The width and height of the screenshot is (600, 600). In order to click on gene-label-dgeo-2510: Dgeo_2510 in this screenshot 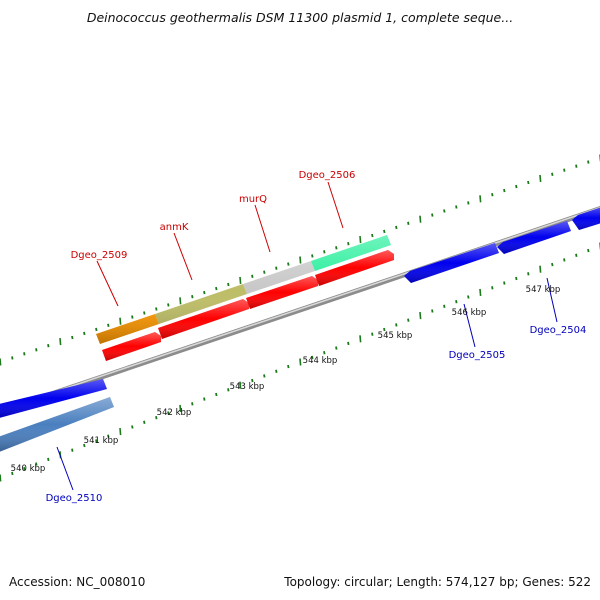, I will do `click(74, 498)`.